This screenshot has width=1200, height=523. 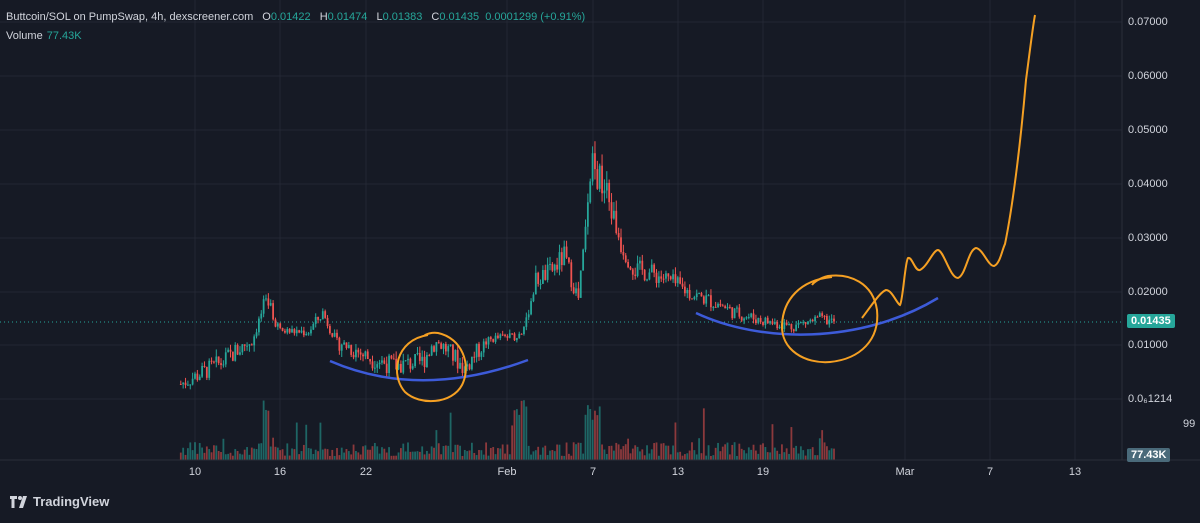 I want to click on open-label: O, so click(x=266, y=17).